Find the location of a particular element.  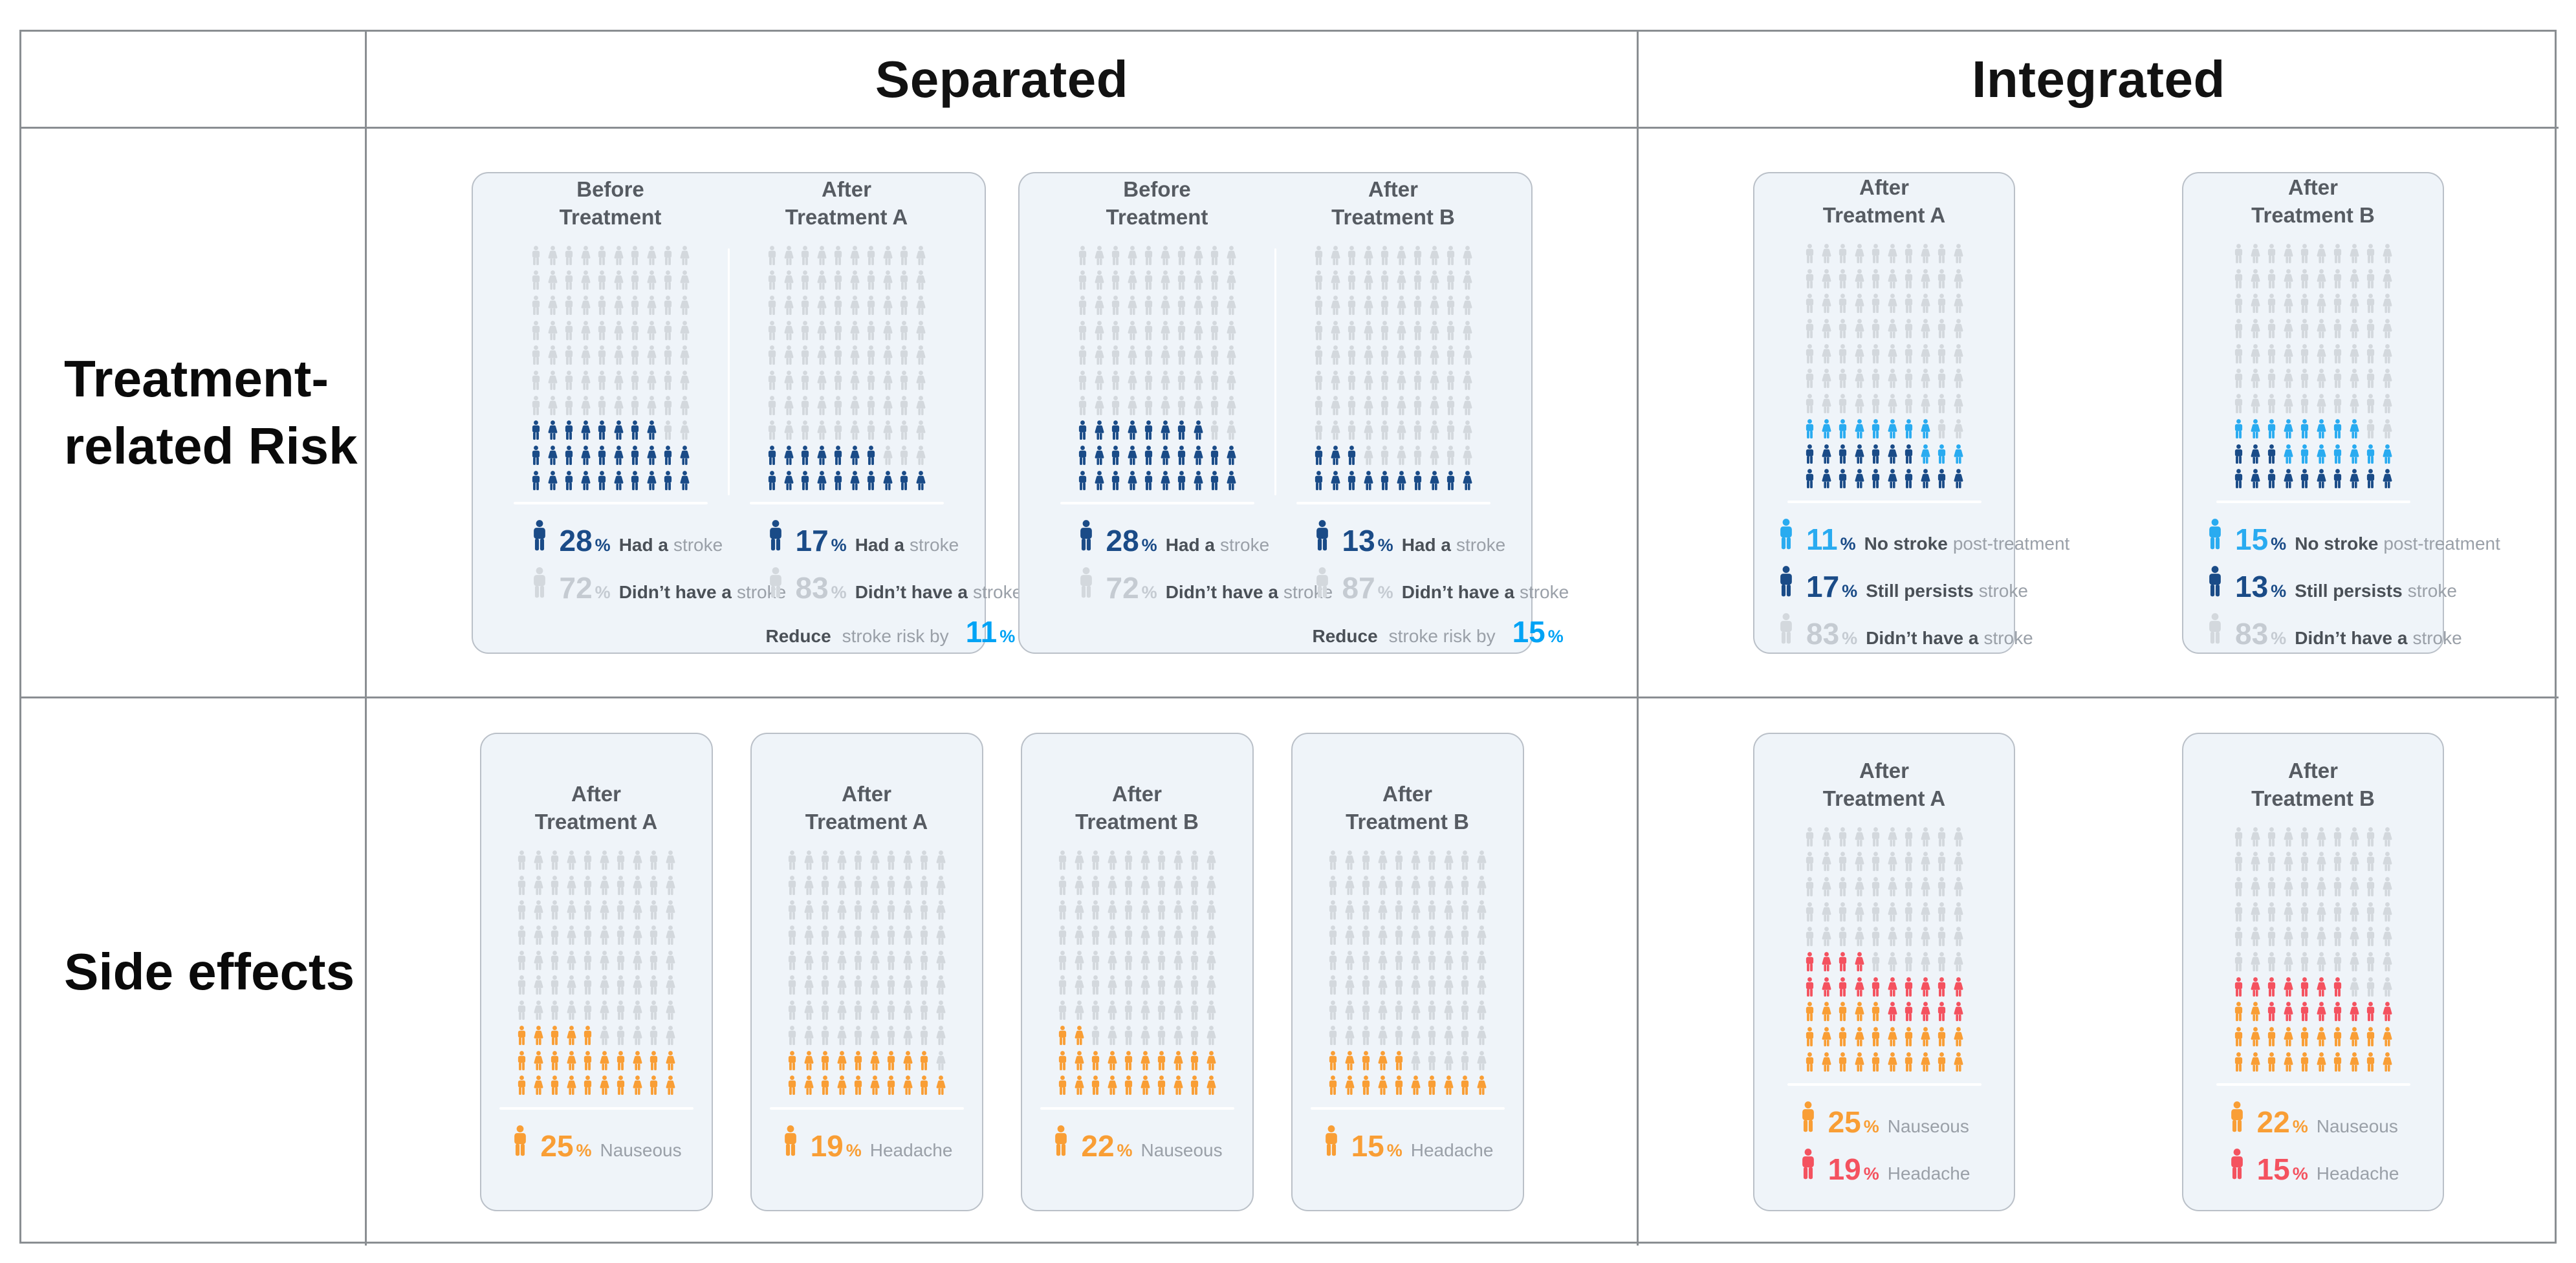

legend-rest-text: Headache is located at coordinates (1452, 1149).